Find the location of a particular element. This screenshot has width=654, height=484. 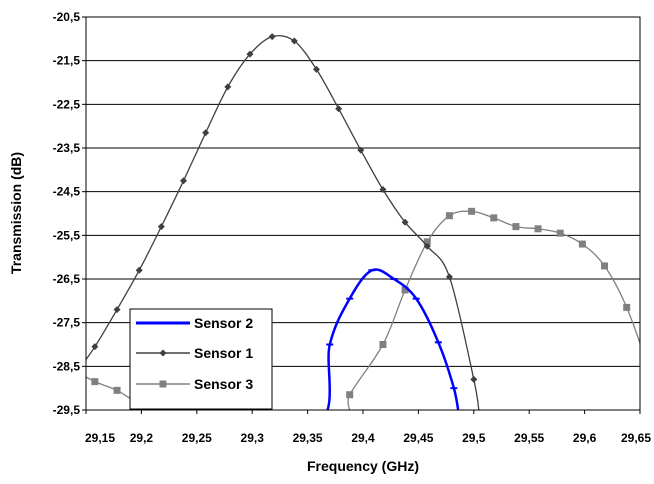

x-tick-label: 29,25 is located at coordinates (197, 438).